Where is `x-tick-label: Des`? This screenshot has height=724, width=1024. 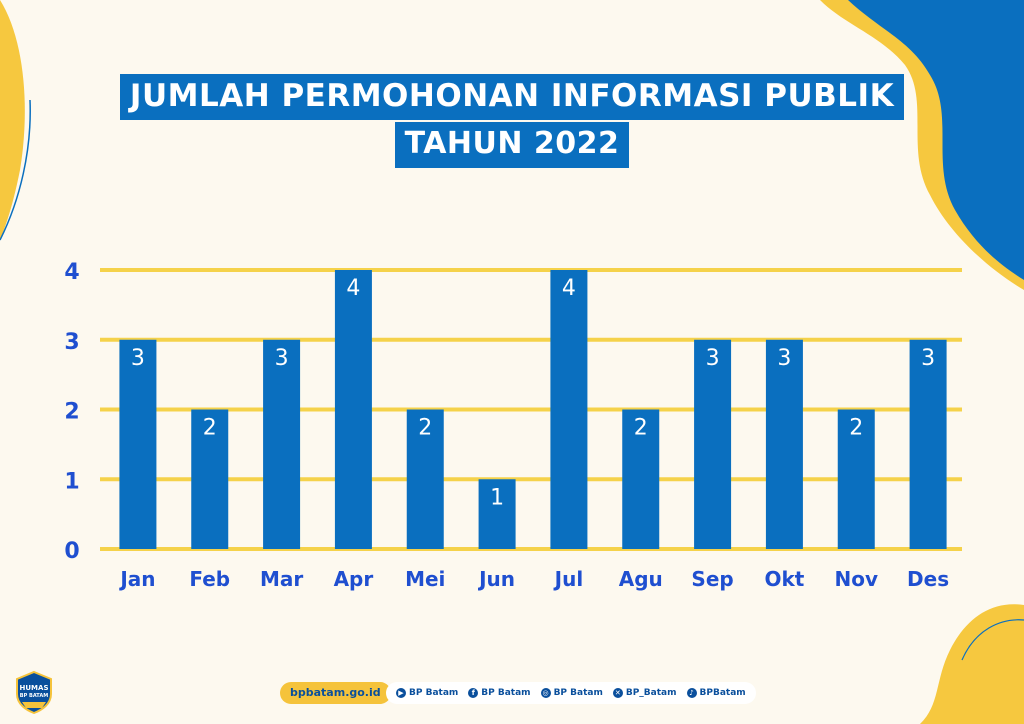 x-tick-label: Des is located at coordinates (928, 579).